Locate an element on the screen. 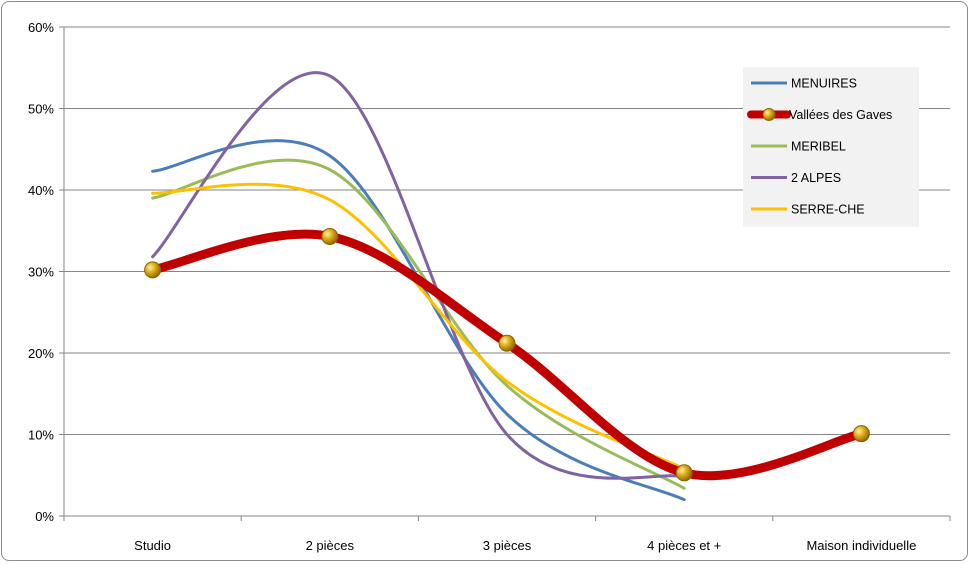 The height and width of the screenshot is (564, 971). legend-label: MERIBEL is located at coordinates (818, 147).